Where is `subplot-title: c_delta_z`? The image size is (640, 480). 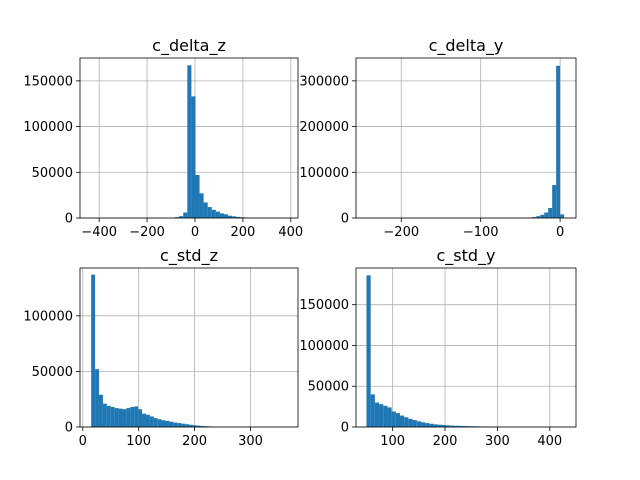 subplot-title: c_delta_z is located at coordinates (189, 46).